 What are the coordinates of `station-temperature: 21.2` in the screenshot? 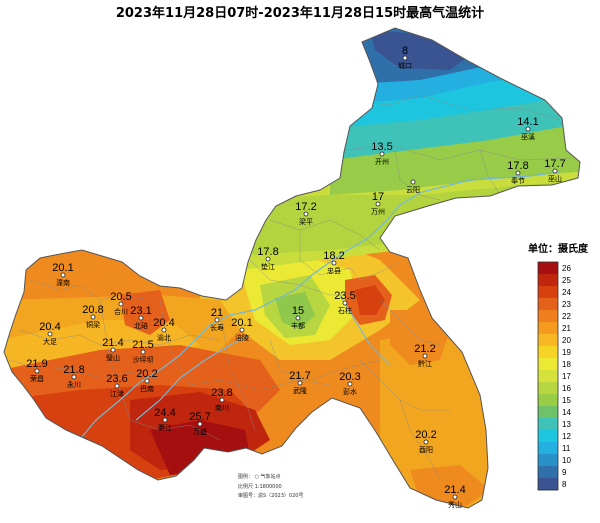 It's located at (424, 349).